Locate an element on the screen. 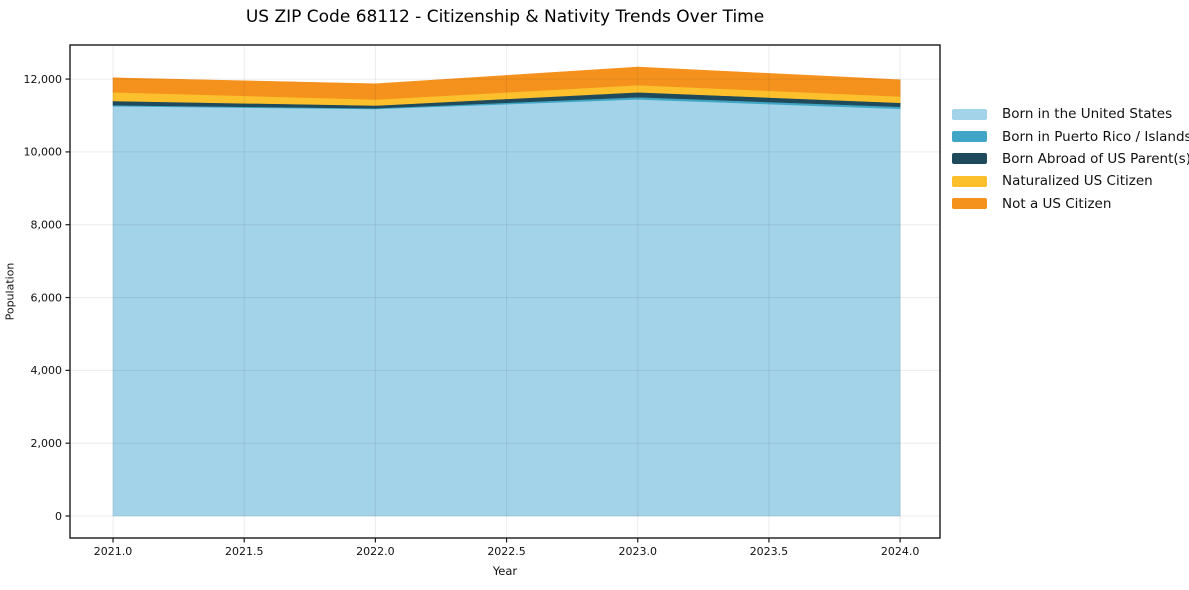 This screenshot has height=590, width=1189. y-tick-label: 4,000 is located at coordinates (47, 370).